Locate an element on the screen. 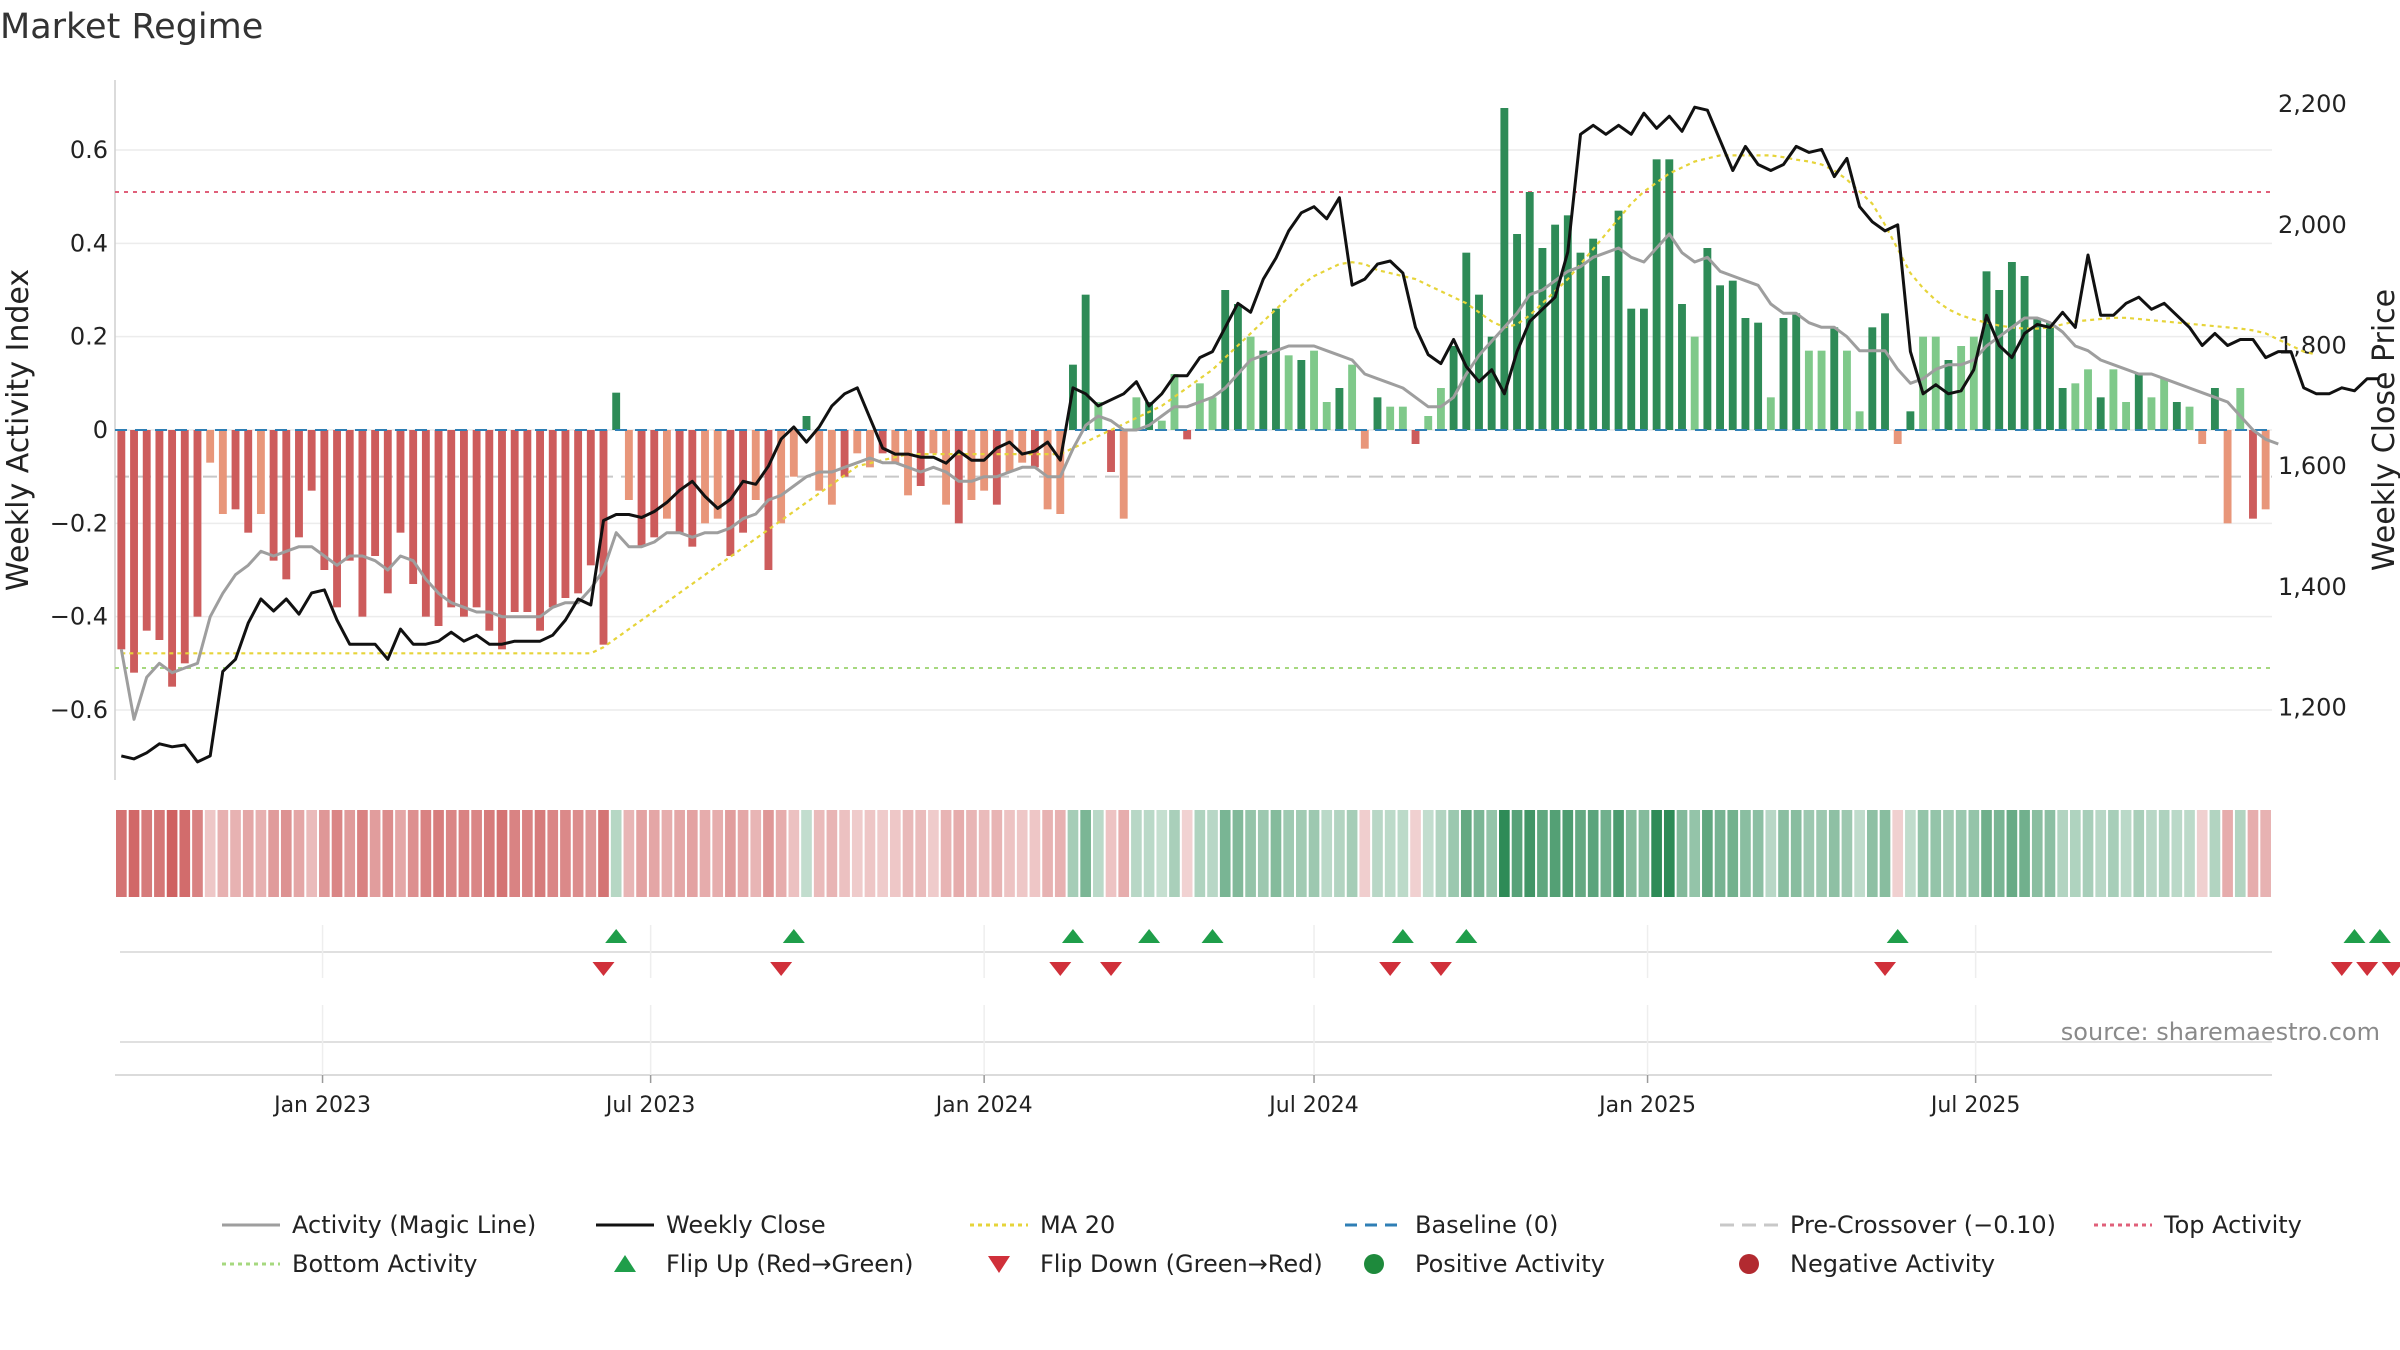  regime-heat-strip is located at coordinates (1193, 853).